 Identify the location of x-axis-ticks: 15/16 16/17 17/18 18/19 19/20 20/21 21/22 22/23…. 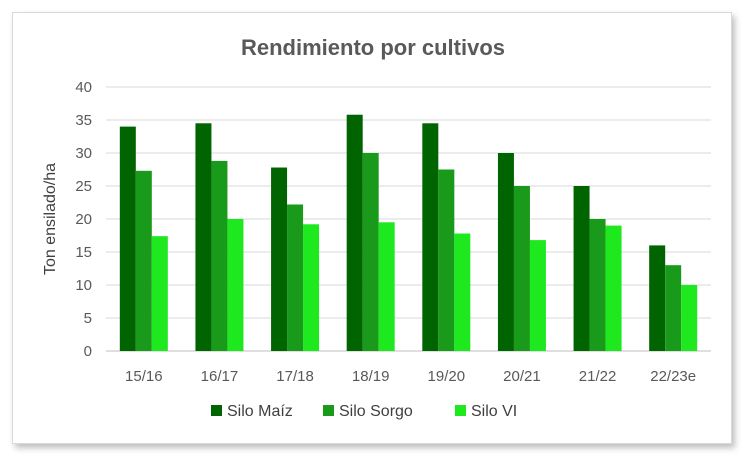
(410, 376).